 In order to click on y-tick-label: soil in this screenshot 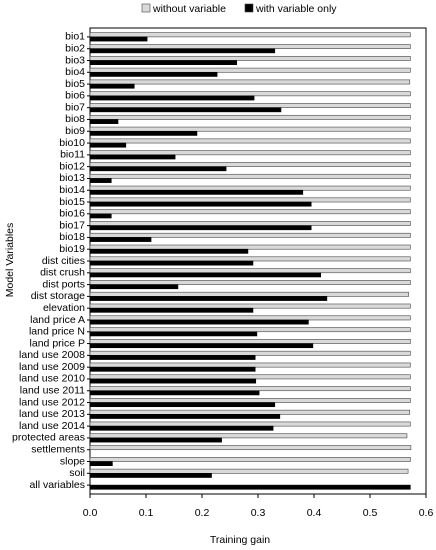, I will do `click(77, 473)`.